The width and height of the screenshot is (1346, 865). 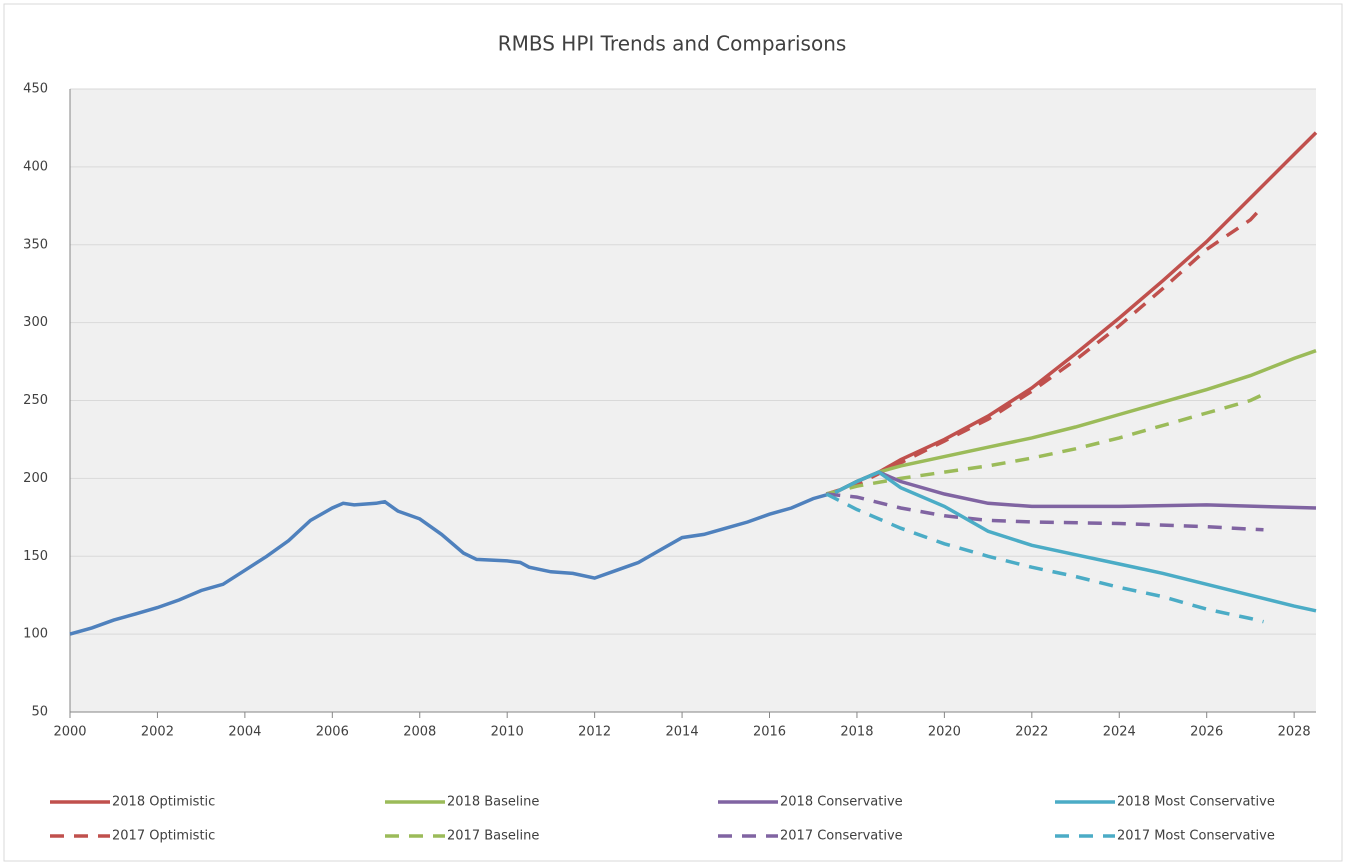 What do you see at coordinates (944, 732) in the screenshot?
I see `x-tick-label: 2020` at bounding box center [944, 732].